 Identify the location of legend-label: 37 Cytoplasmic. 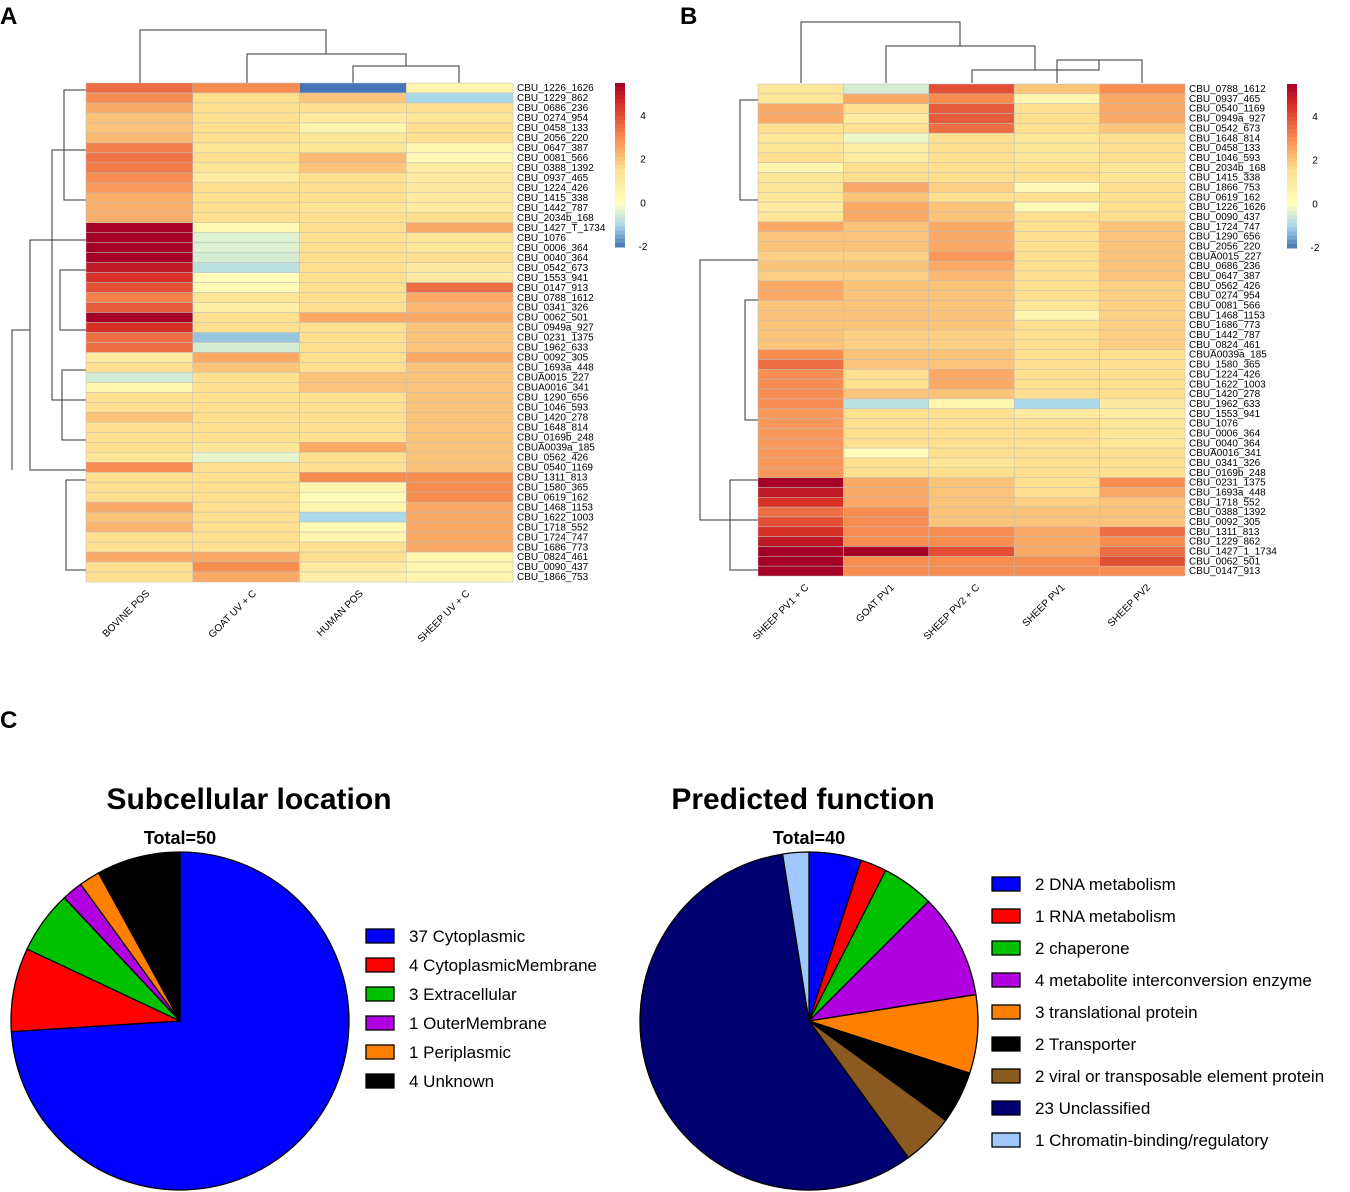
(467, 936).